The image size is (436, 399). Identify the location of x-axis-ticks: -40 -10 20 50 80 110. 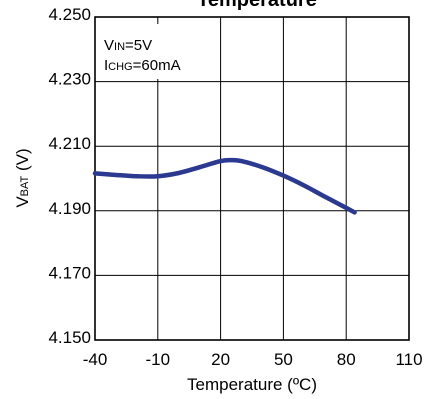
(253, 359).